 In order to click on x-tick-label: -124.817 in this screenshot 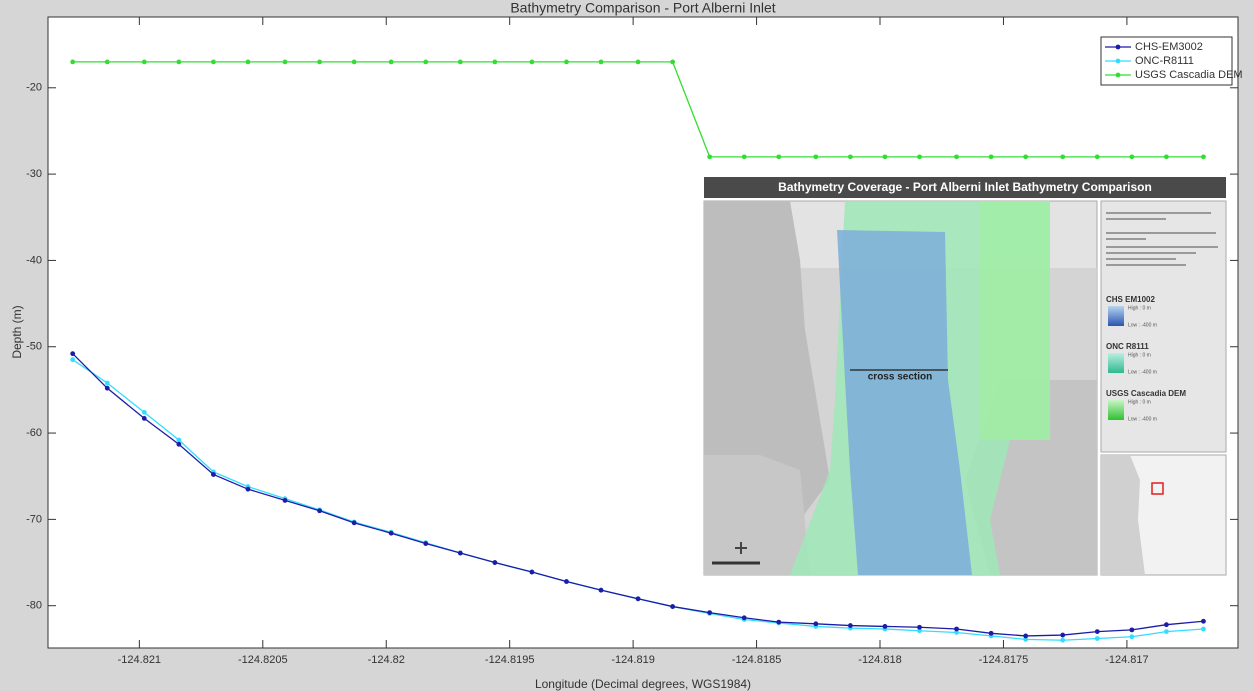, I will do `click(1126, 660)`.